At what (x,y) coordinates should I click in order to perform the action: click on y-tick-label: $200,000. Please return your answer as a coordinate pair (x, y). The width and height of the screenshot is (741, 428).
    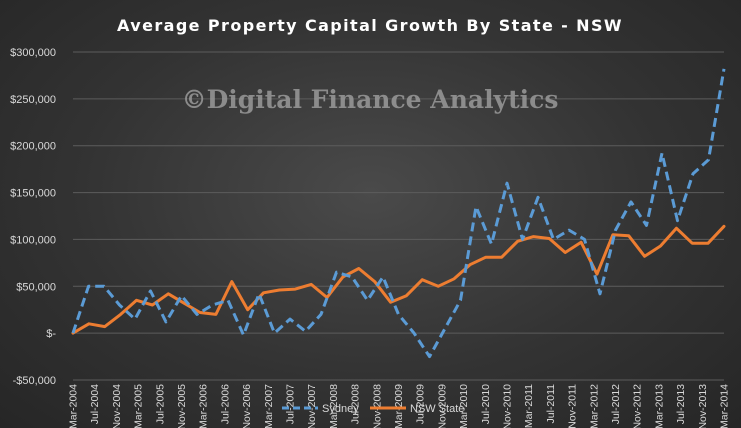
    Looking at the image, I should click on (33, 147).